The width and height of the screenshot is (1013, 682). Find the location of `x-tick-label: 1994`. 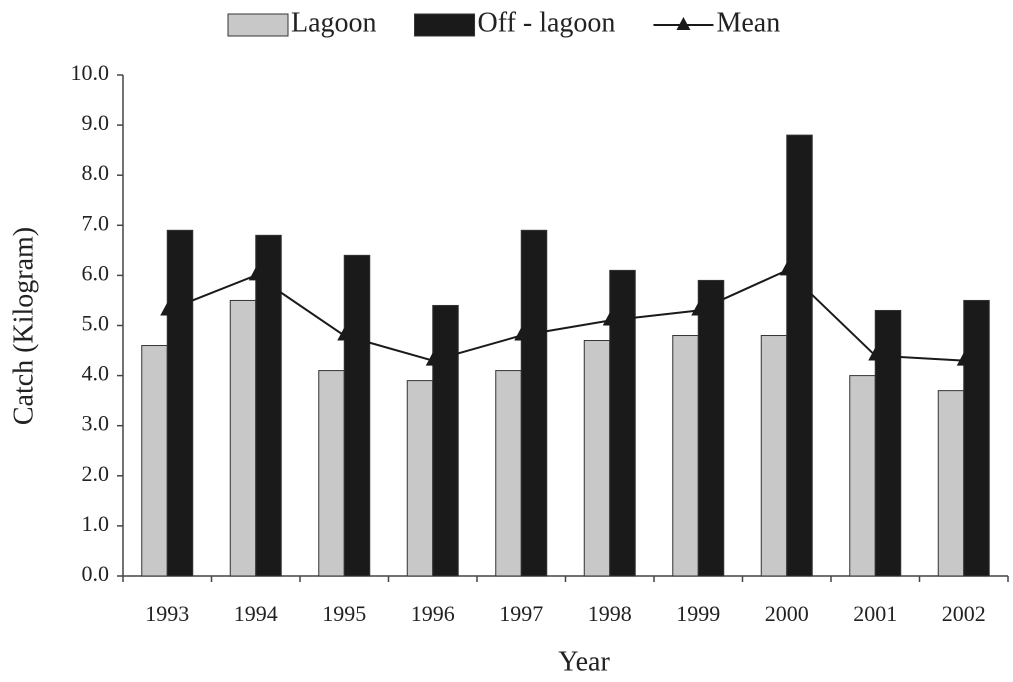

x-tick-label: 1994 is located at coordinates (256, 613).